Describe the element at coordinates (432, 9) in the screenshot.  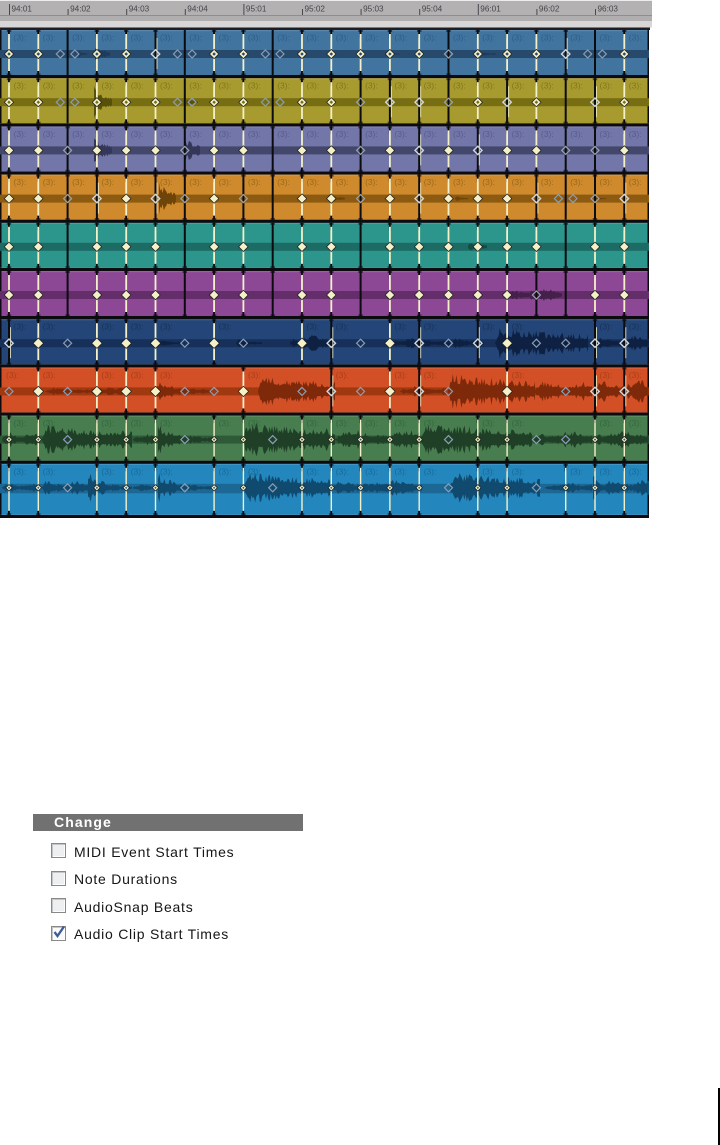
I see `svg-text: 95:04` at that location.